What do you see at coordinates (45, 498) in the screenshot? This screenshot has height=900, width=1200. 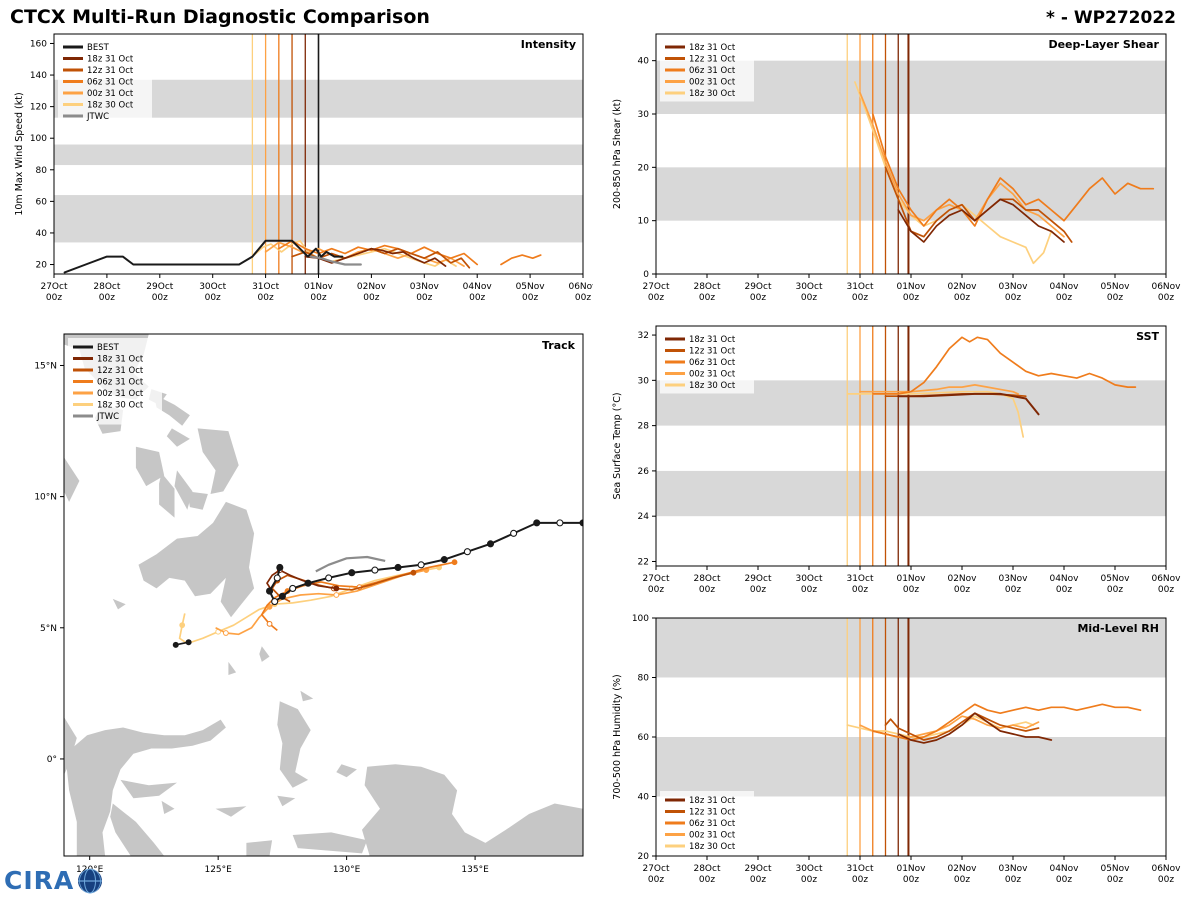 I see `svg-text: 10°N` at bounding box center [45, 498].